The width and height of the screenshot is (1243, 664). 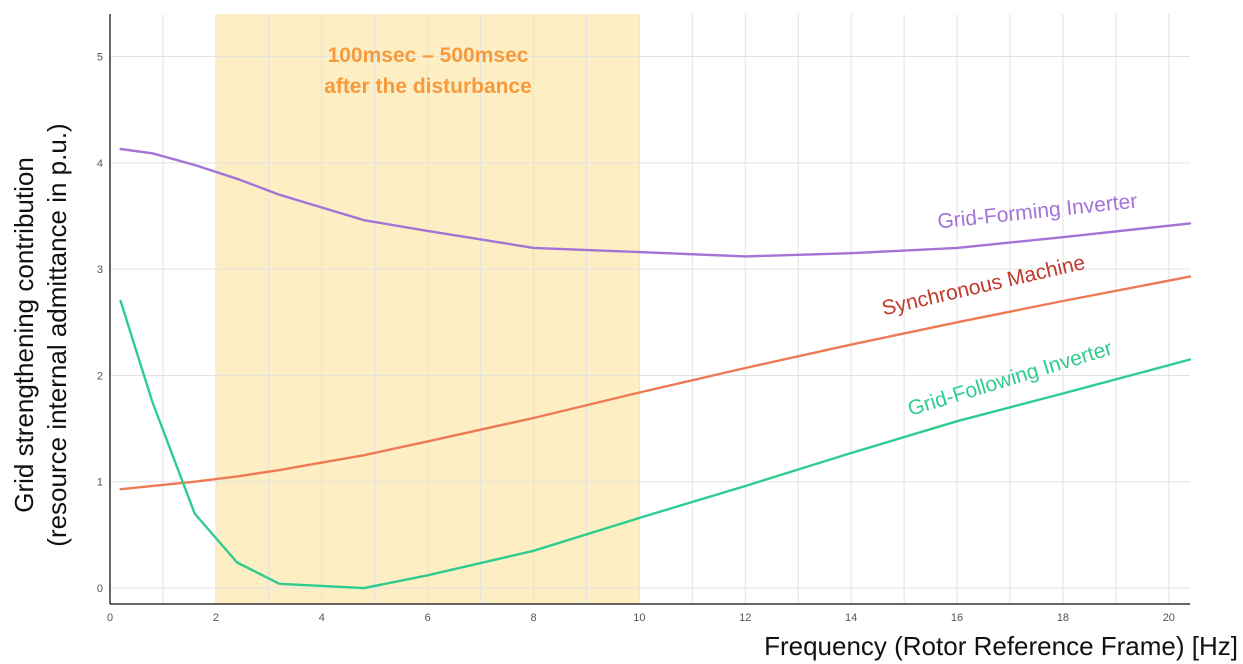 I want to click on y-tick-label: 4, so click(x=100, y=164).